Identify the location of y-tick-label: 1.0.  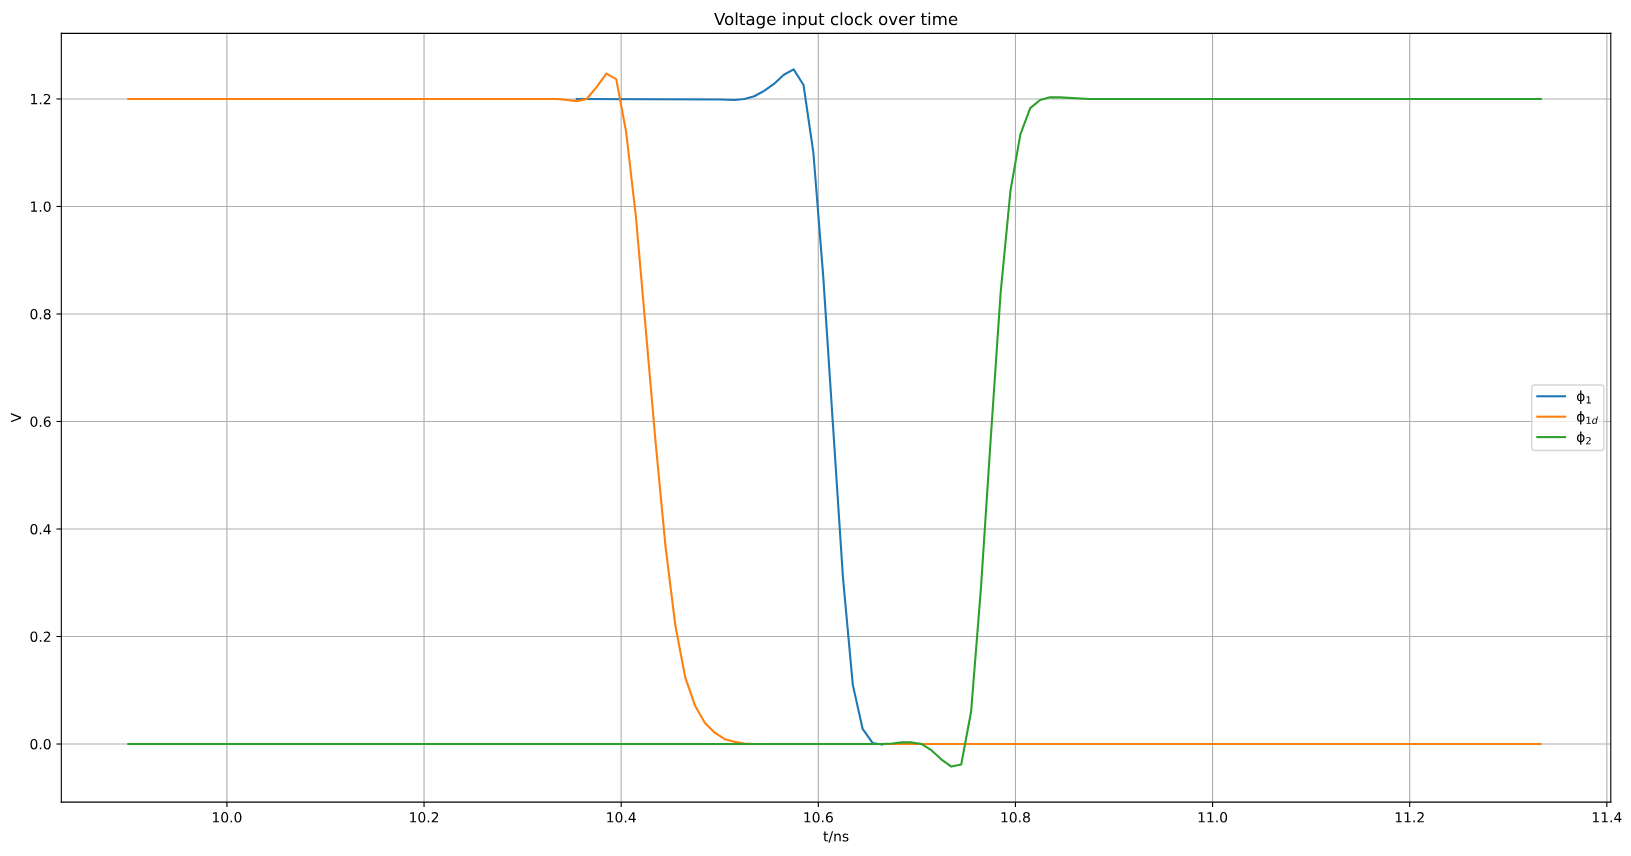
(41, 206).